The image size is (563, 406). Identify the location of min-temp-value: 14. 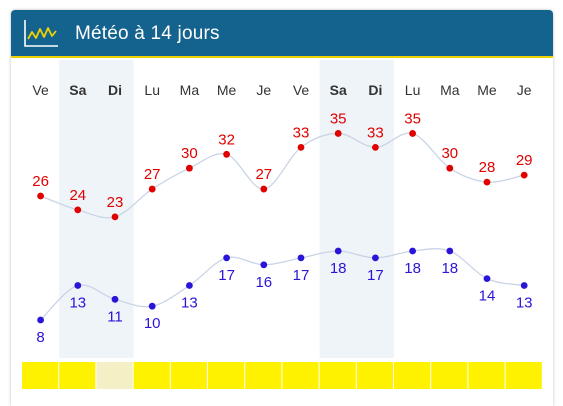
(487, 296).